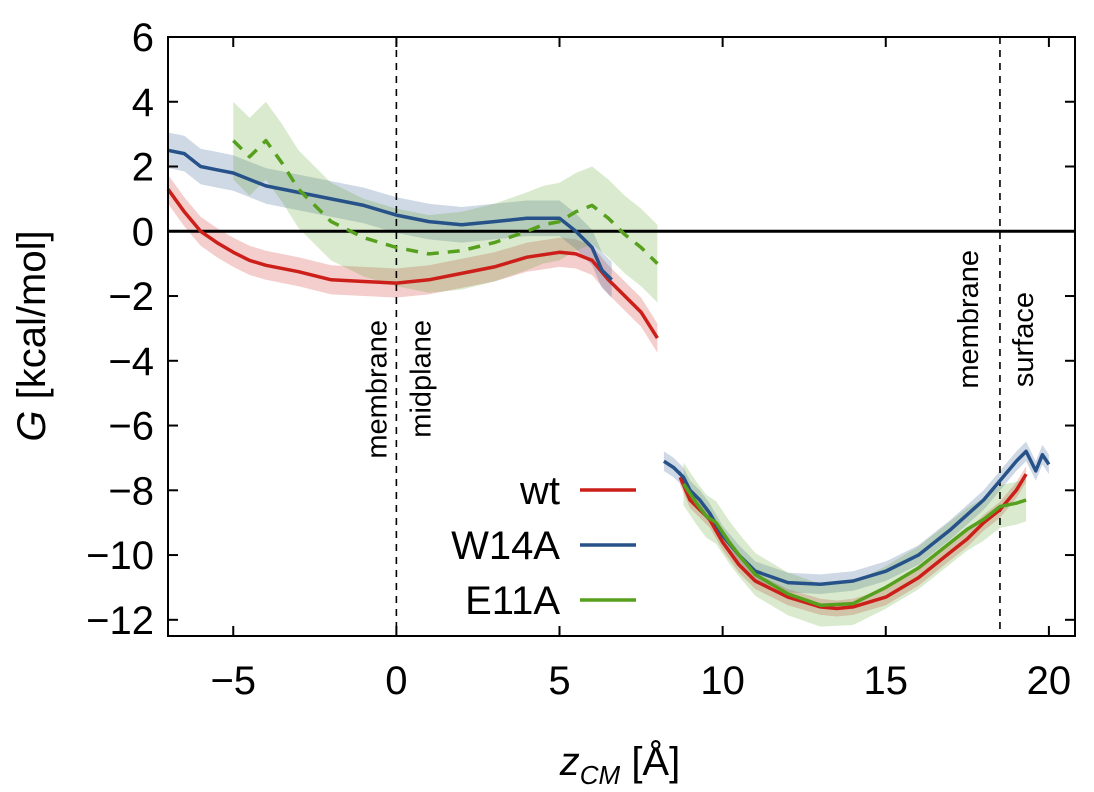 The width and height of the screenshot is (1094, 792). I want to click on y-tick-label: −4, so click(131, 362).